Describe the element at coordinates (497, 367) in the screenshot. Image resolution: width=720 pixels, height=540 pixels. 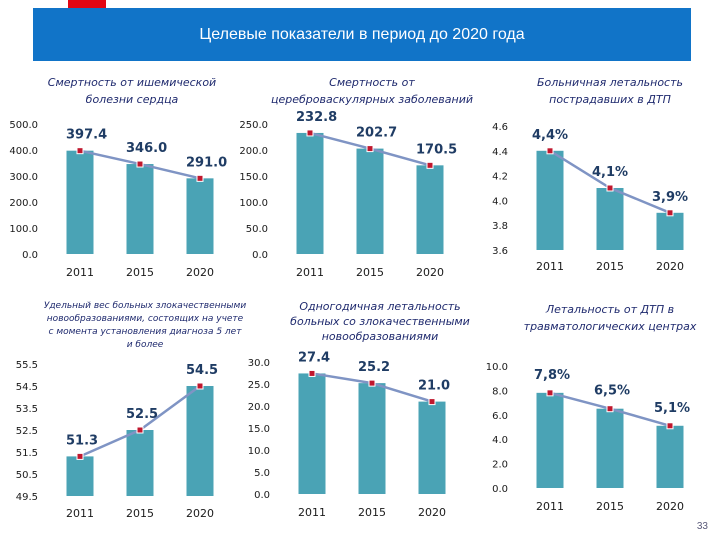
I see `chart-6-ytick: 10.0` at that location.